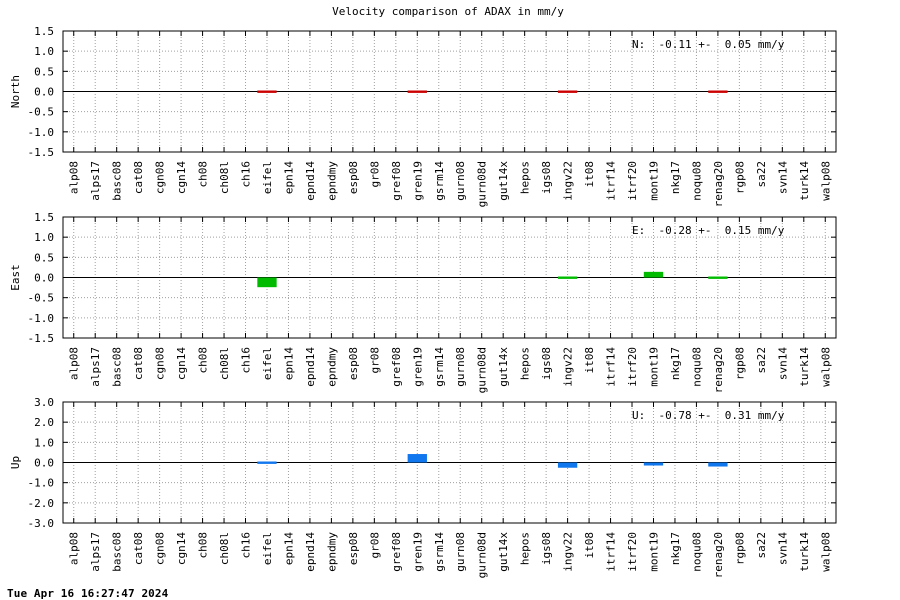 This screenshot has height=600, width=900. What do you see at coordinates (41, 503) in the screenshot?
I see `y-tick-label: -2.0` at bounding box center [41, 503].